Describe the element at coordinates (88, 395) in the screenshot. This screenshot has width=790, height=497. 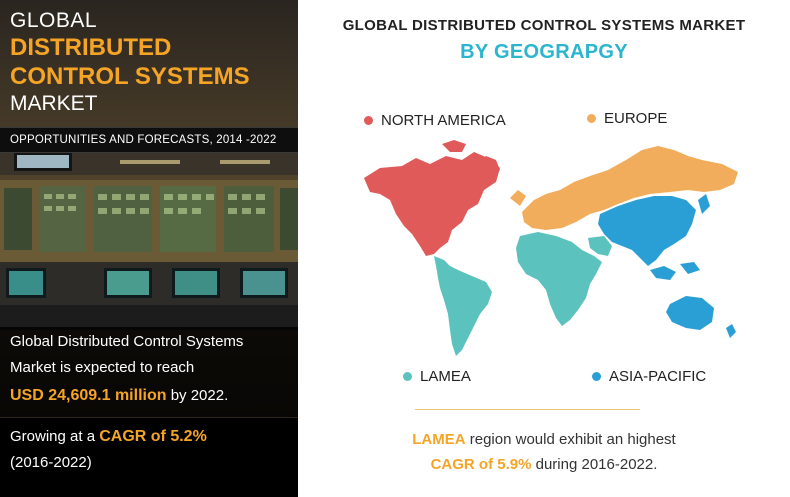
I see `market-value: USD 24,609.1 million` at that location.